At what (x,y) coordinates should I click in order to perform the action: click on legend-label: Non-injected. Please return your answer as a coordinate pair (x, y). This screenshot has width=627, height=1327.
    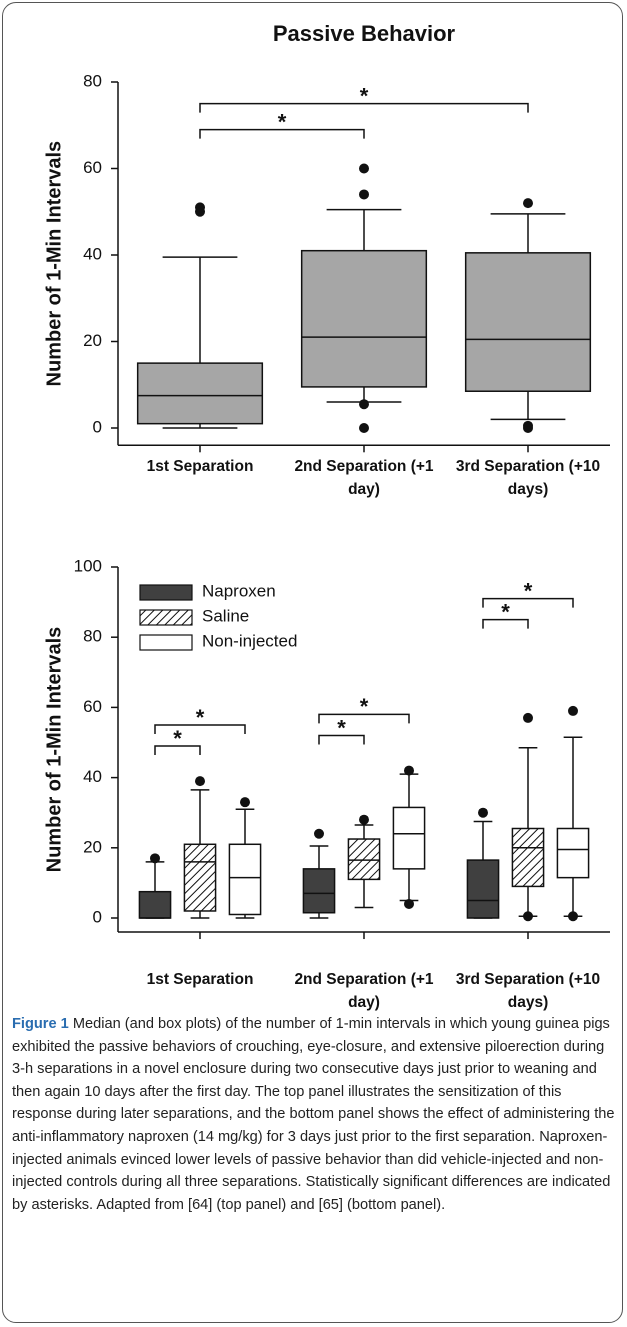
    Looking at the image, I should click on (249, 640).